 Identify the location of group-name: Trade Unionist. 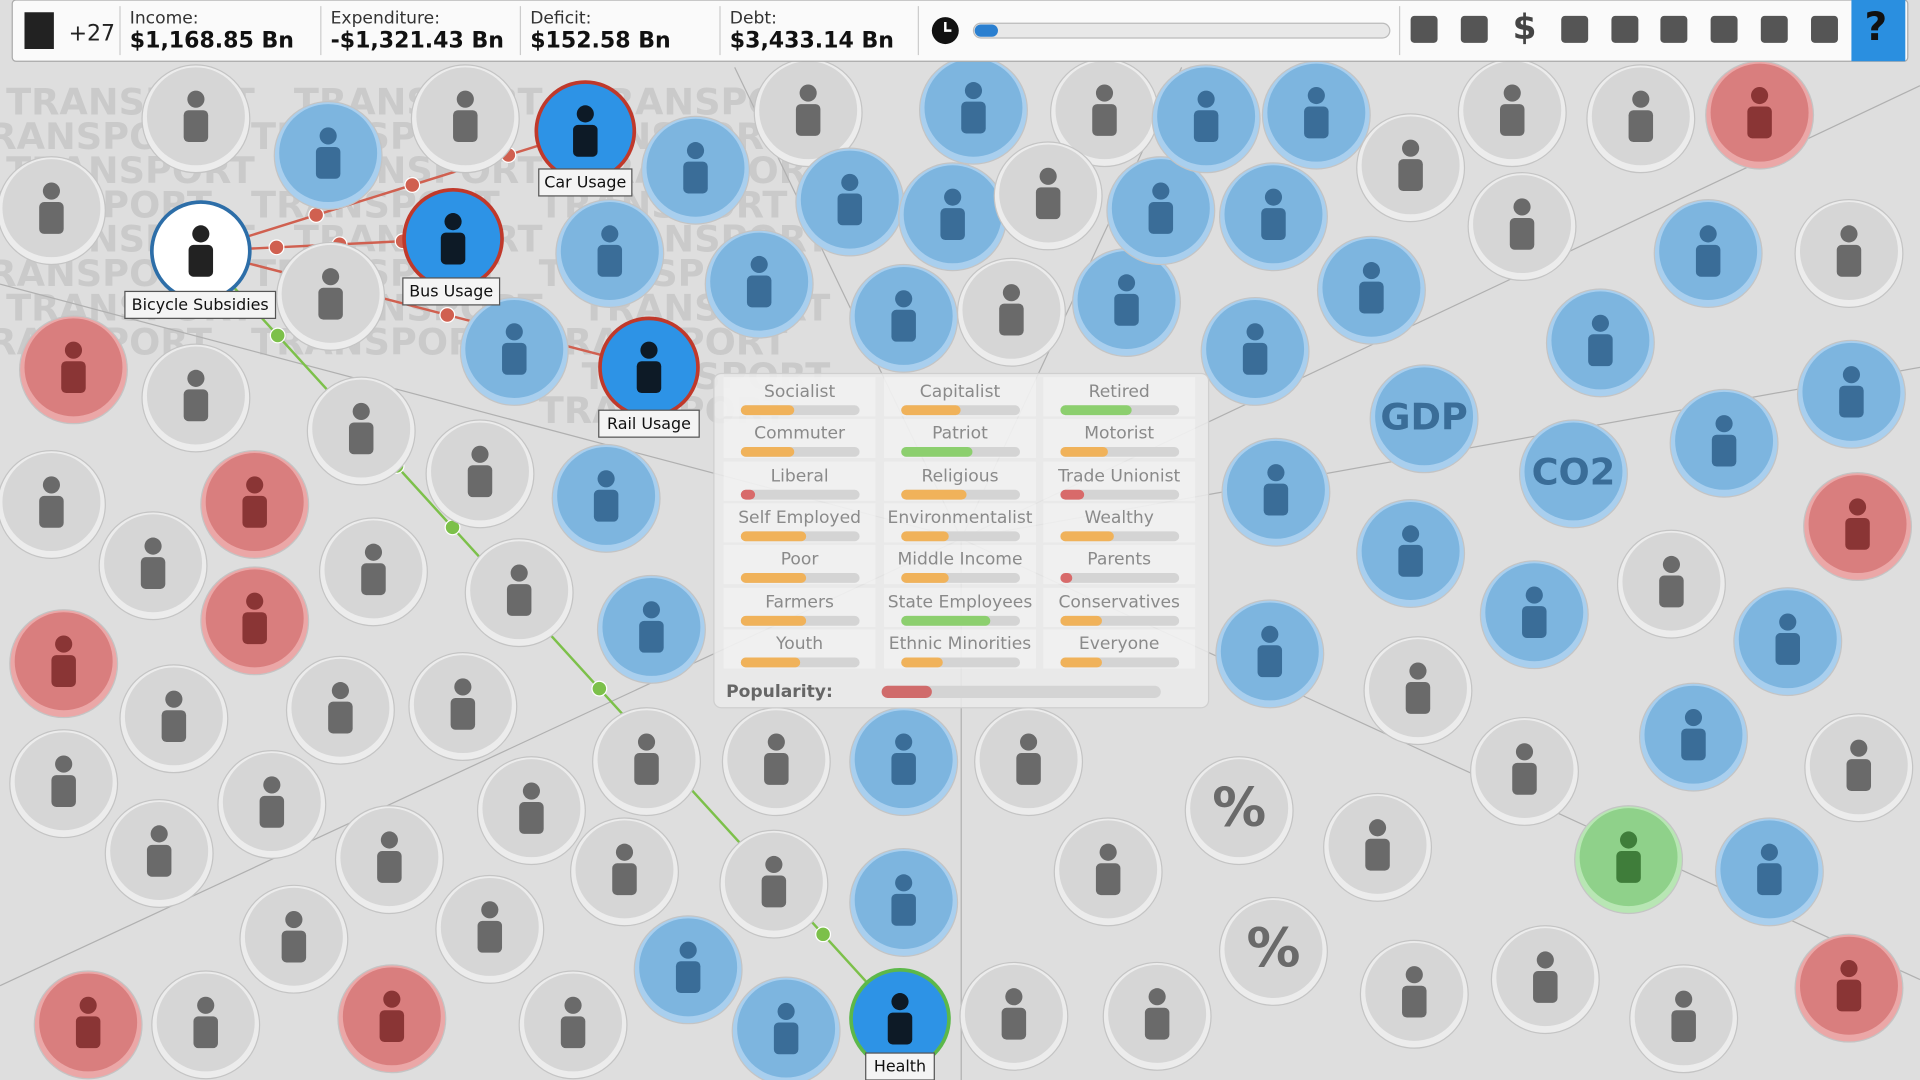
(1118, 476).